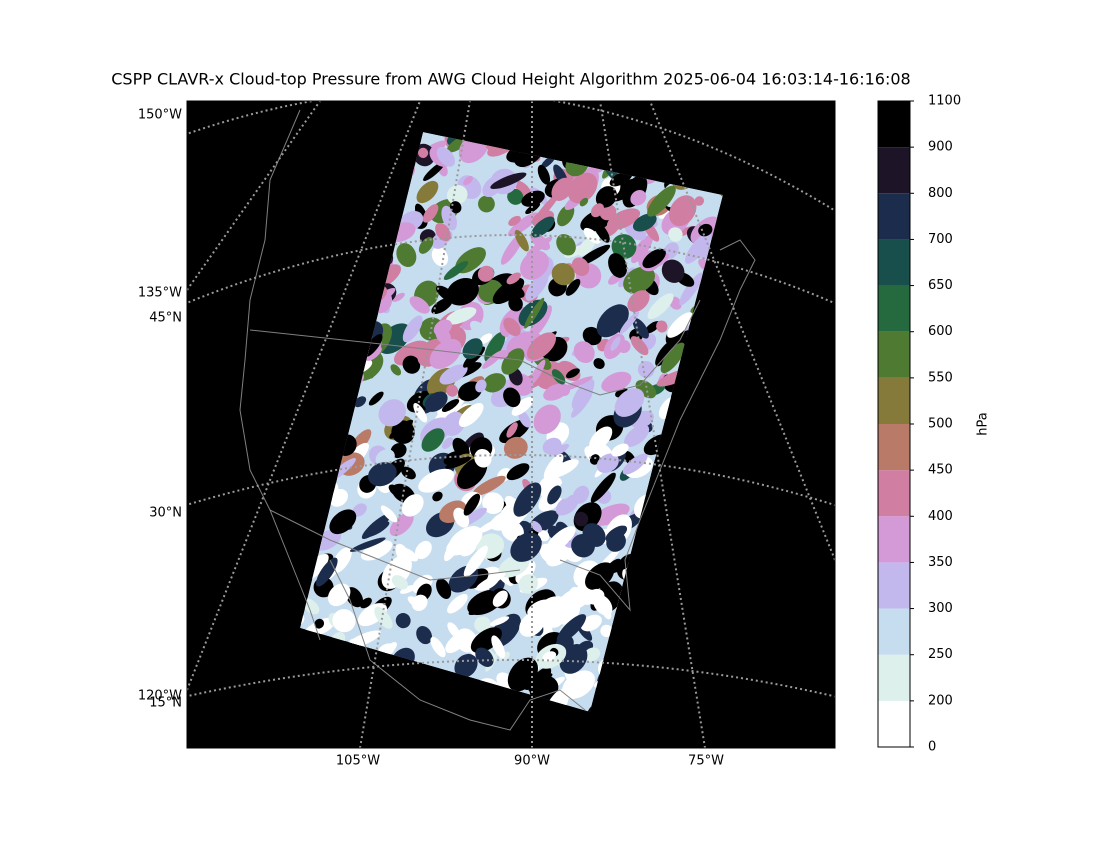 The height and width of the screenshot is (844, 1120). I want to click on colorbar-tick-label: 1100, so click(944, 101).